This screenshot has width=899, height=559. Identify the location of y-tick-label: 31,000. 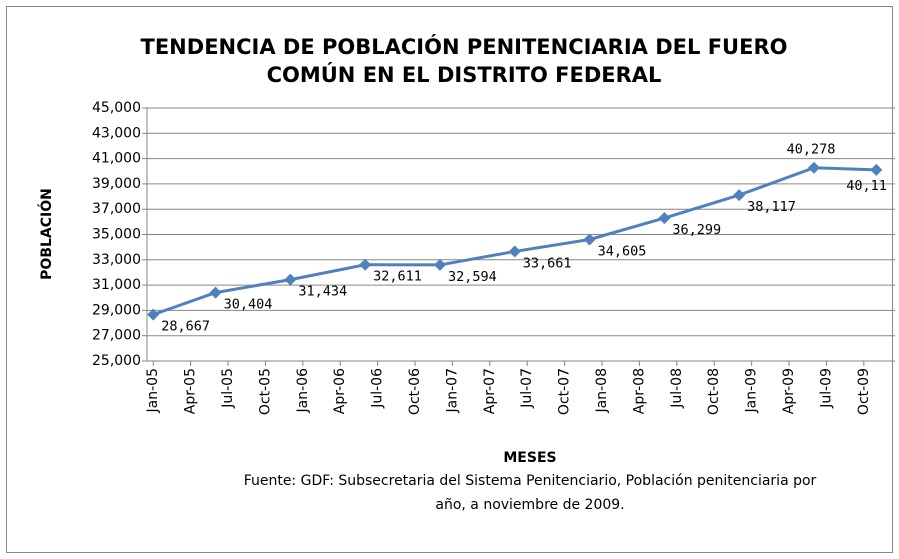
(116, 285).